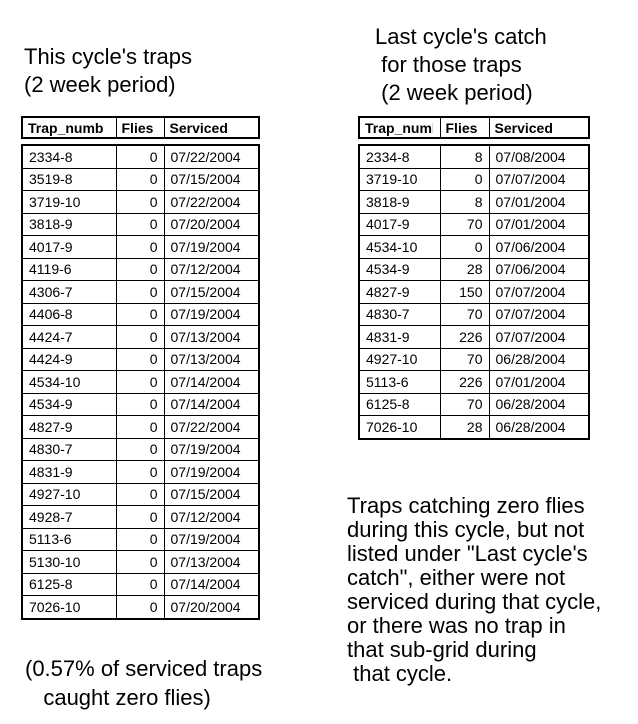 The height and width of the screenshot is (724, 638). What do you see at coordinates (69, 337) in the screenshot?
I see `trap-number-cell: 4424-7` at bounding box center [69, 337].